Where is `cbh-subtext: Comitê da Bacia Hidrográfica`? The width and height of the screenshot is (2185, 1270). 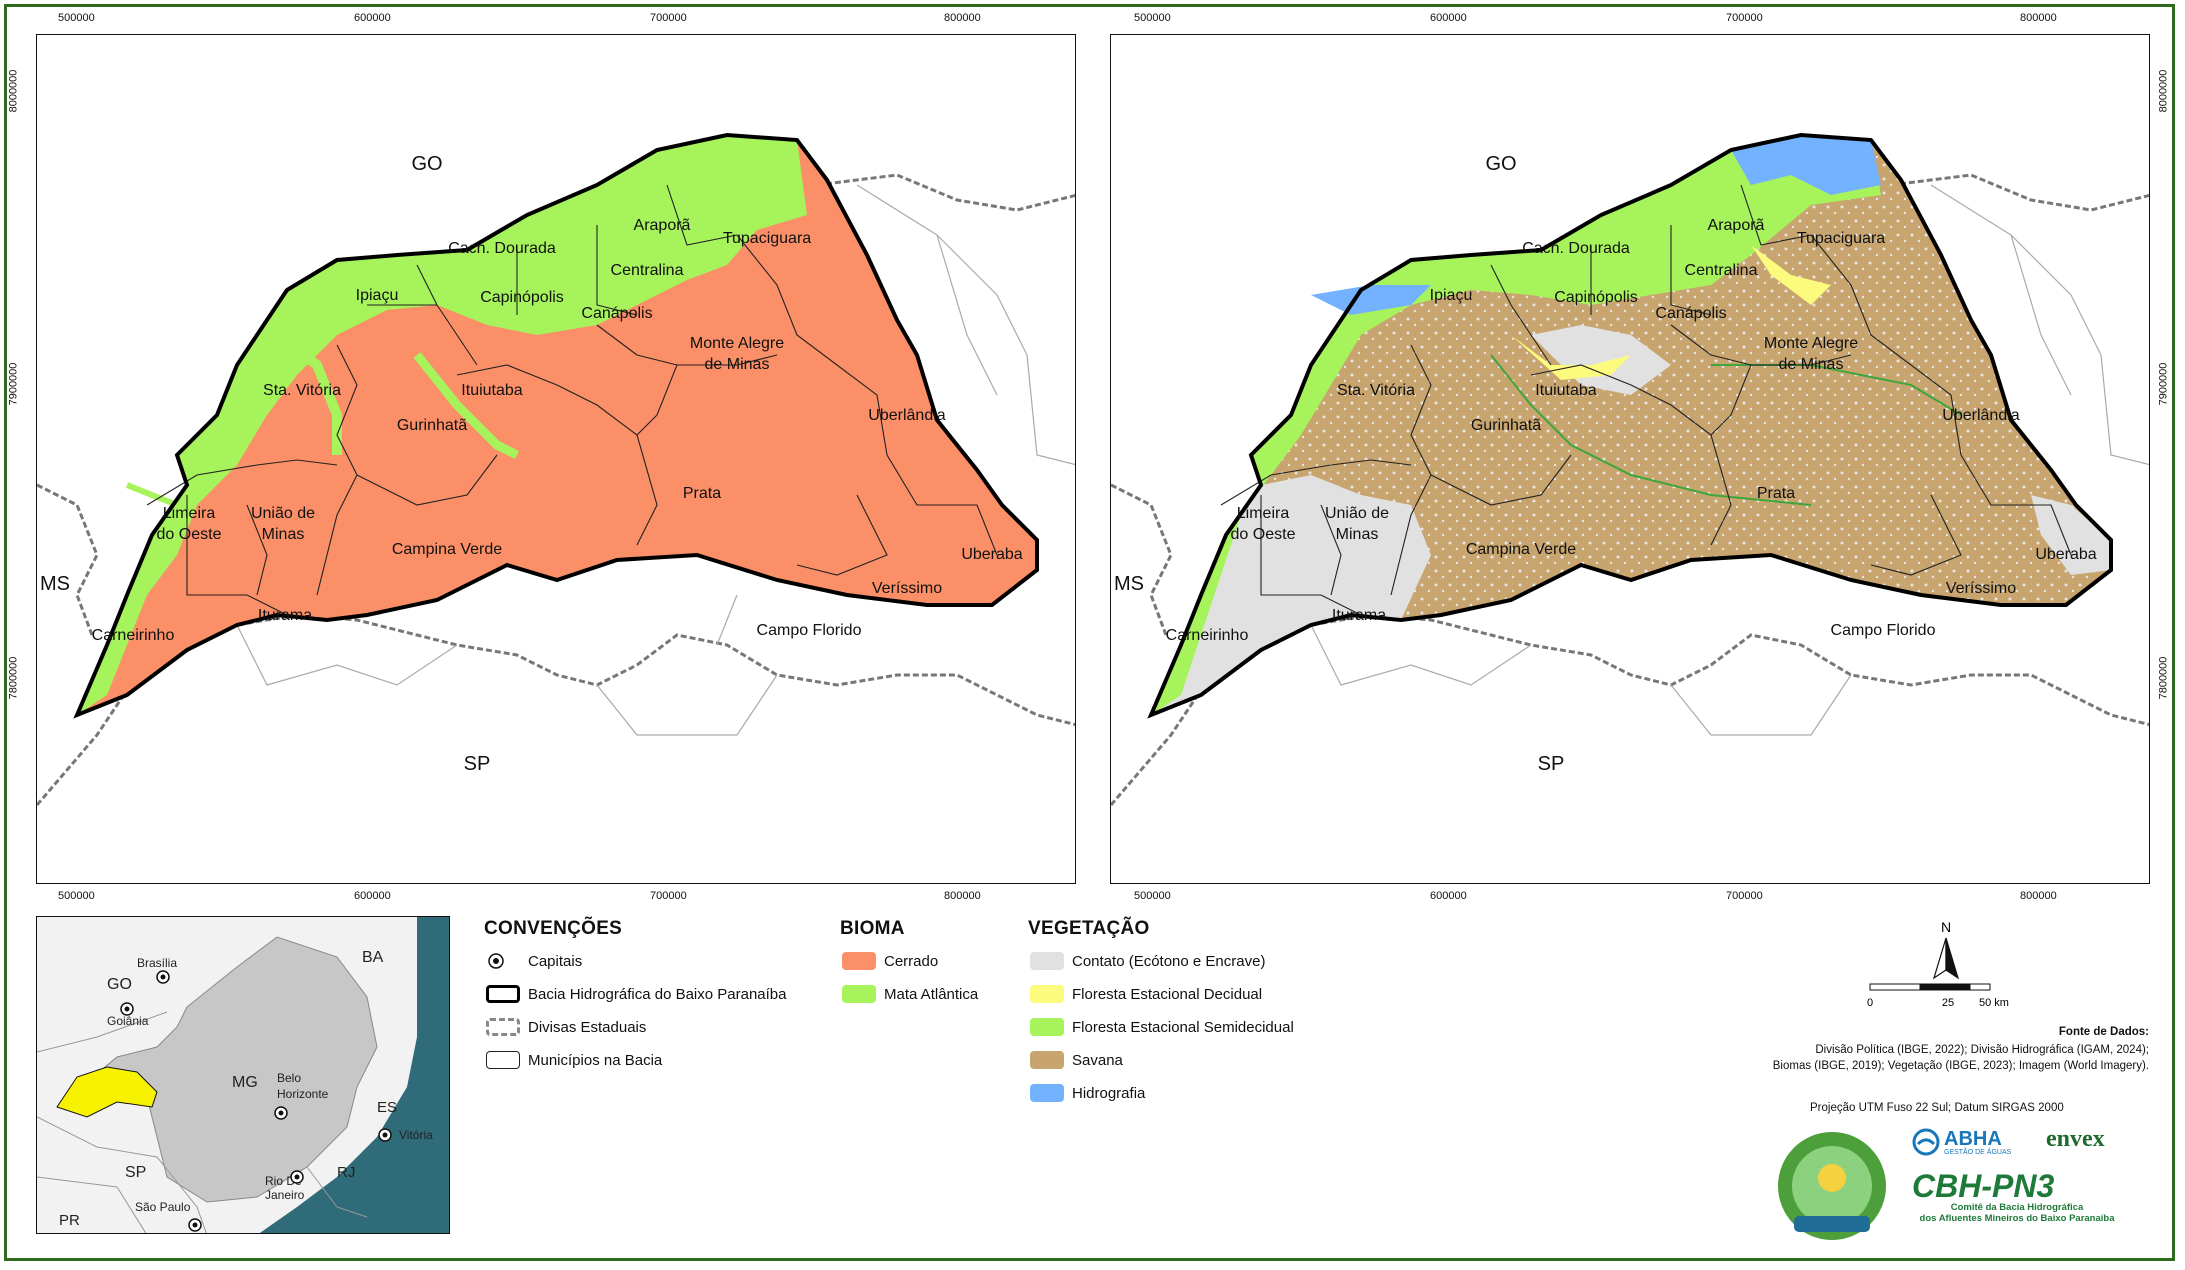 cbh-subtext: Comitê da Bacia Hidrográfica is located at coordinates (2017, 1207).